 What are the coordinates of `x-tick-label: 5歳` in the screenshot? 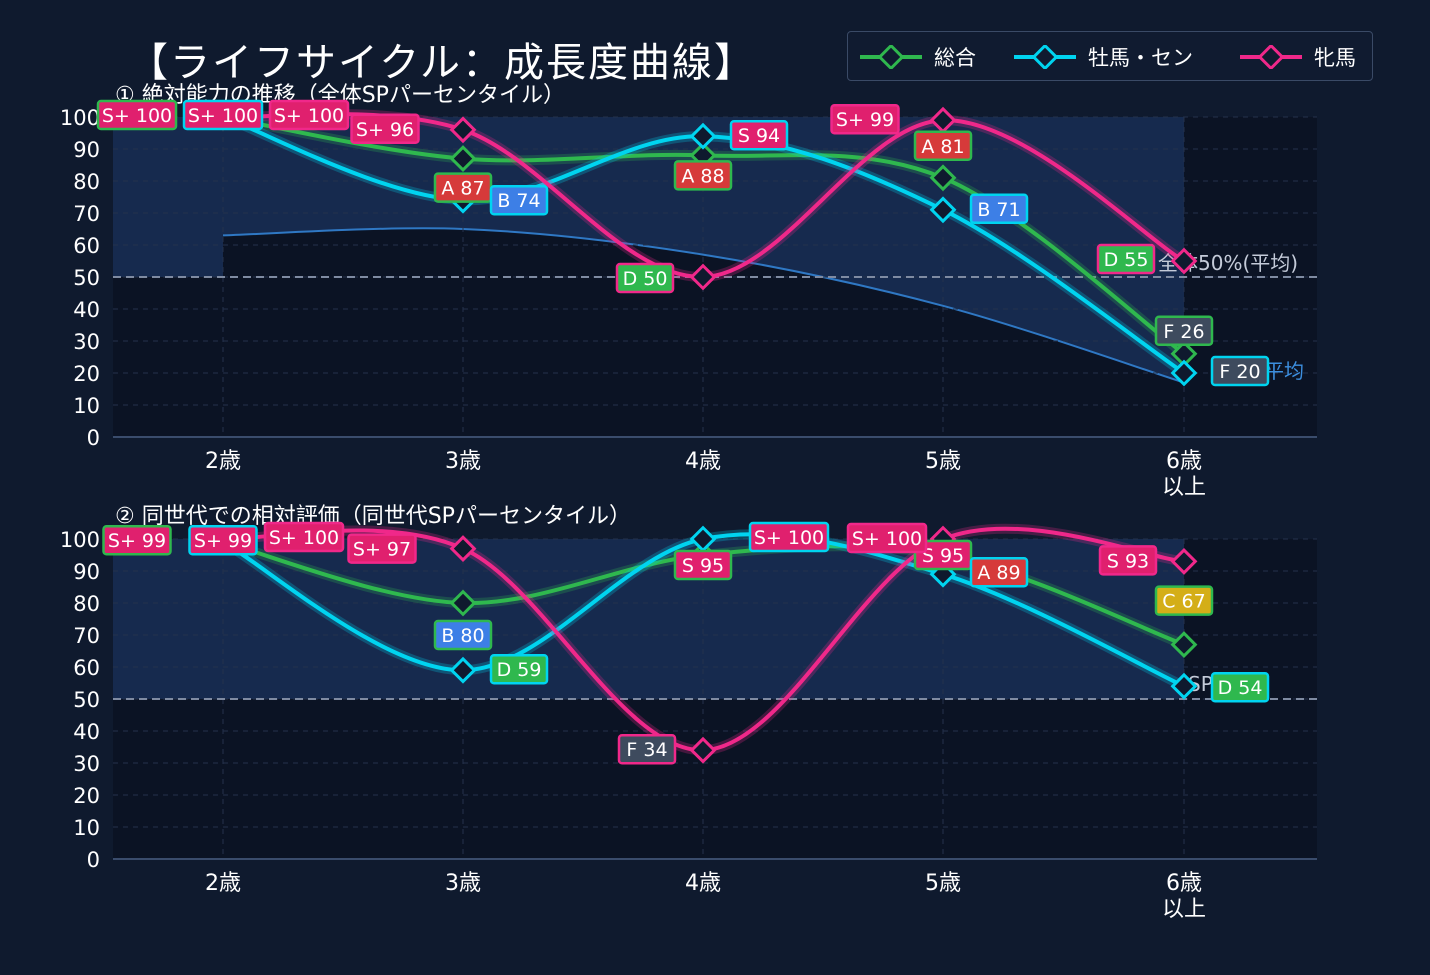 It's located at (943, 883).